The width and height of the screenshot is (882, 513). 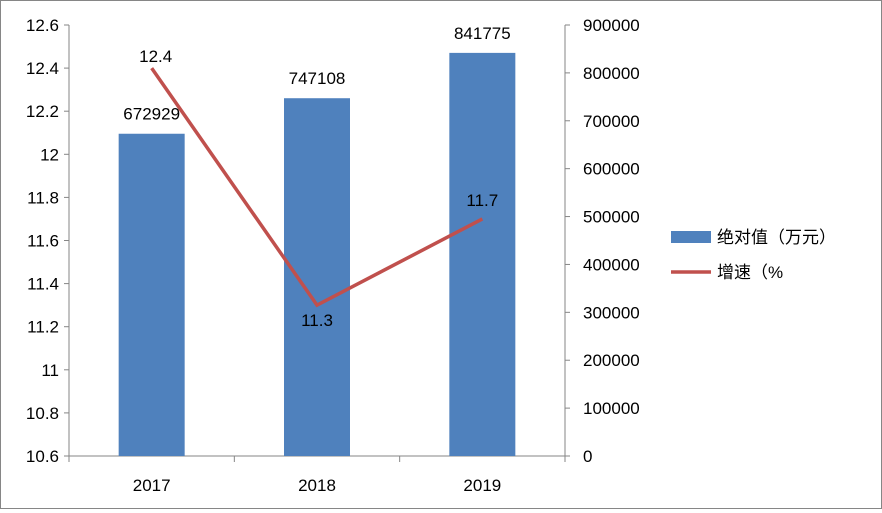 What do you see at coordinates (317, 485) in the screenshot?
I see `x-axis-tick-label: 2018` at bounding box center [317, 485].